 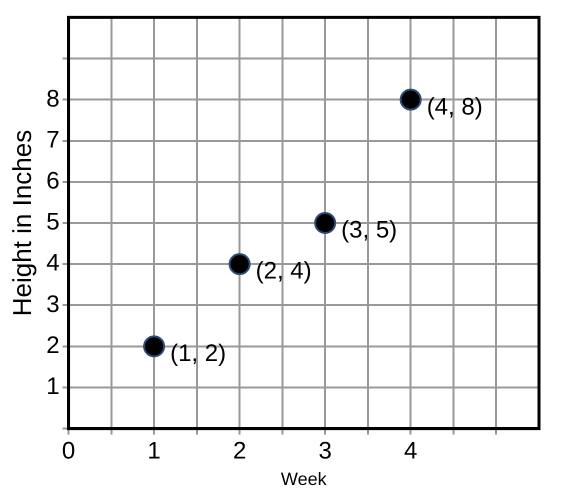 What do you see at coordinates (53, 222) in the screenshot?
I see `y-tick-label: 5` at bounding box center [53, 222].